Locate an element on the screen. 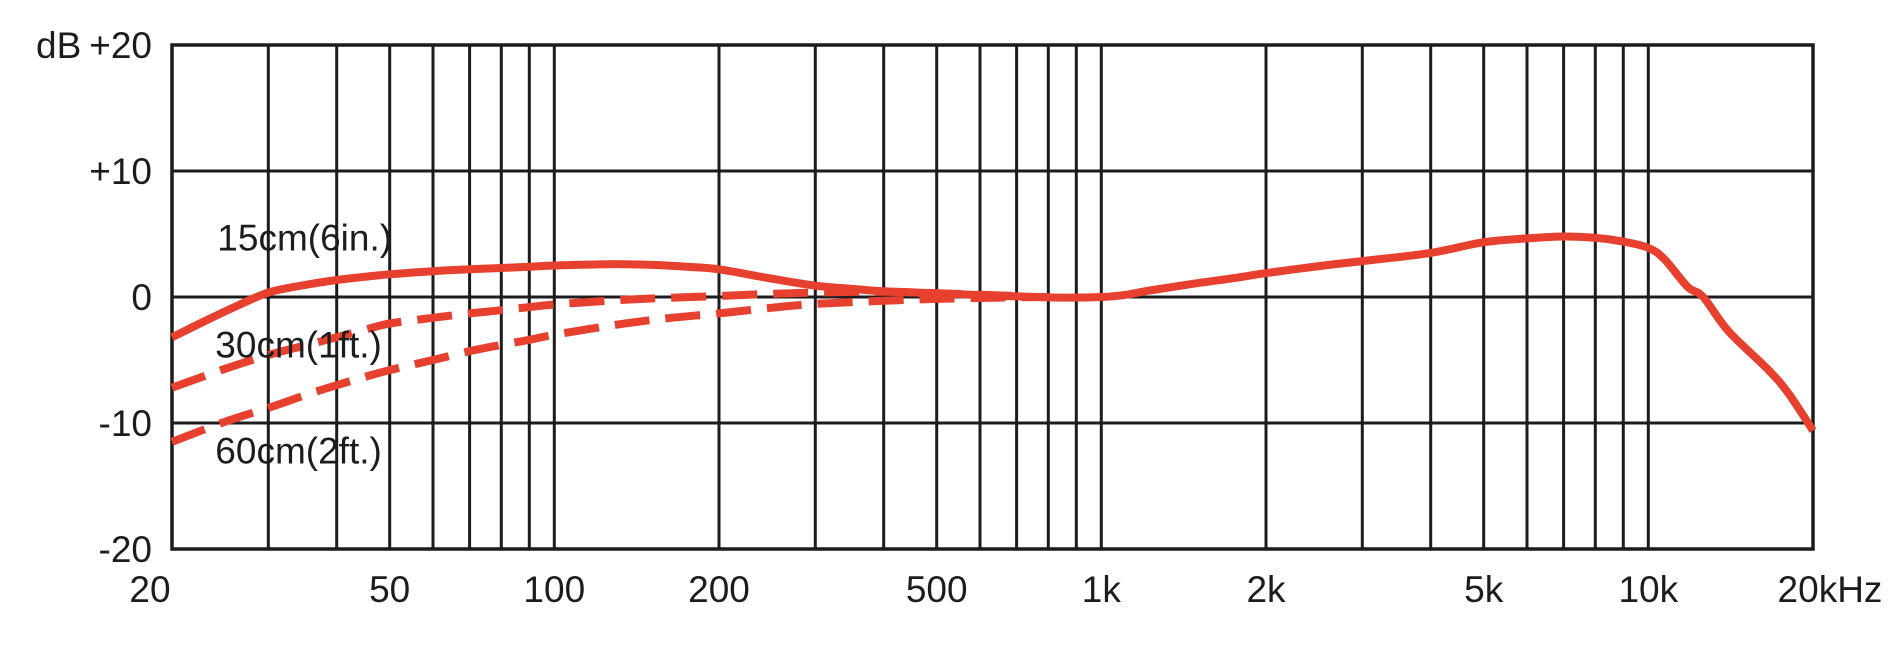  y-tick-label: 0 is located at coordinates (141, 297).